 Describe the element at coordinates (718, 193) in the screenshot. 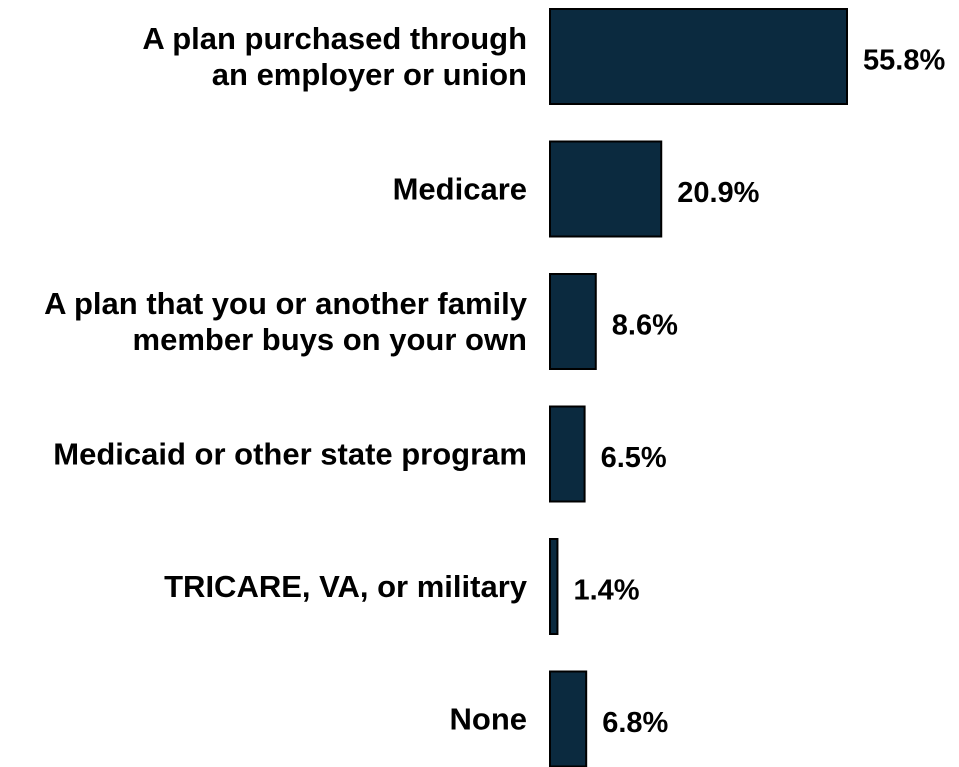

I see `value-label-1: 20.9%` at that location.